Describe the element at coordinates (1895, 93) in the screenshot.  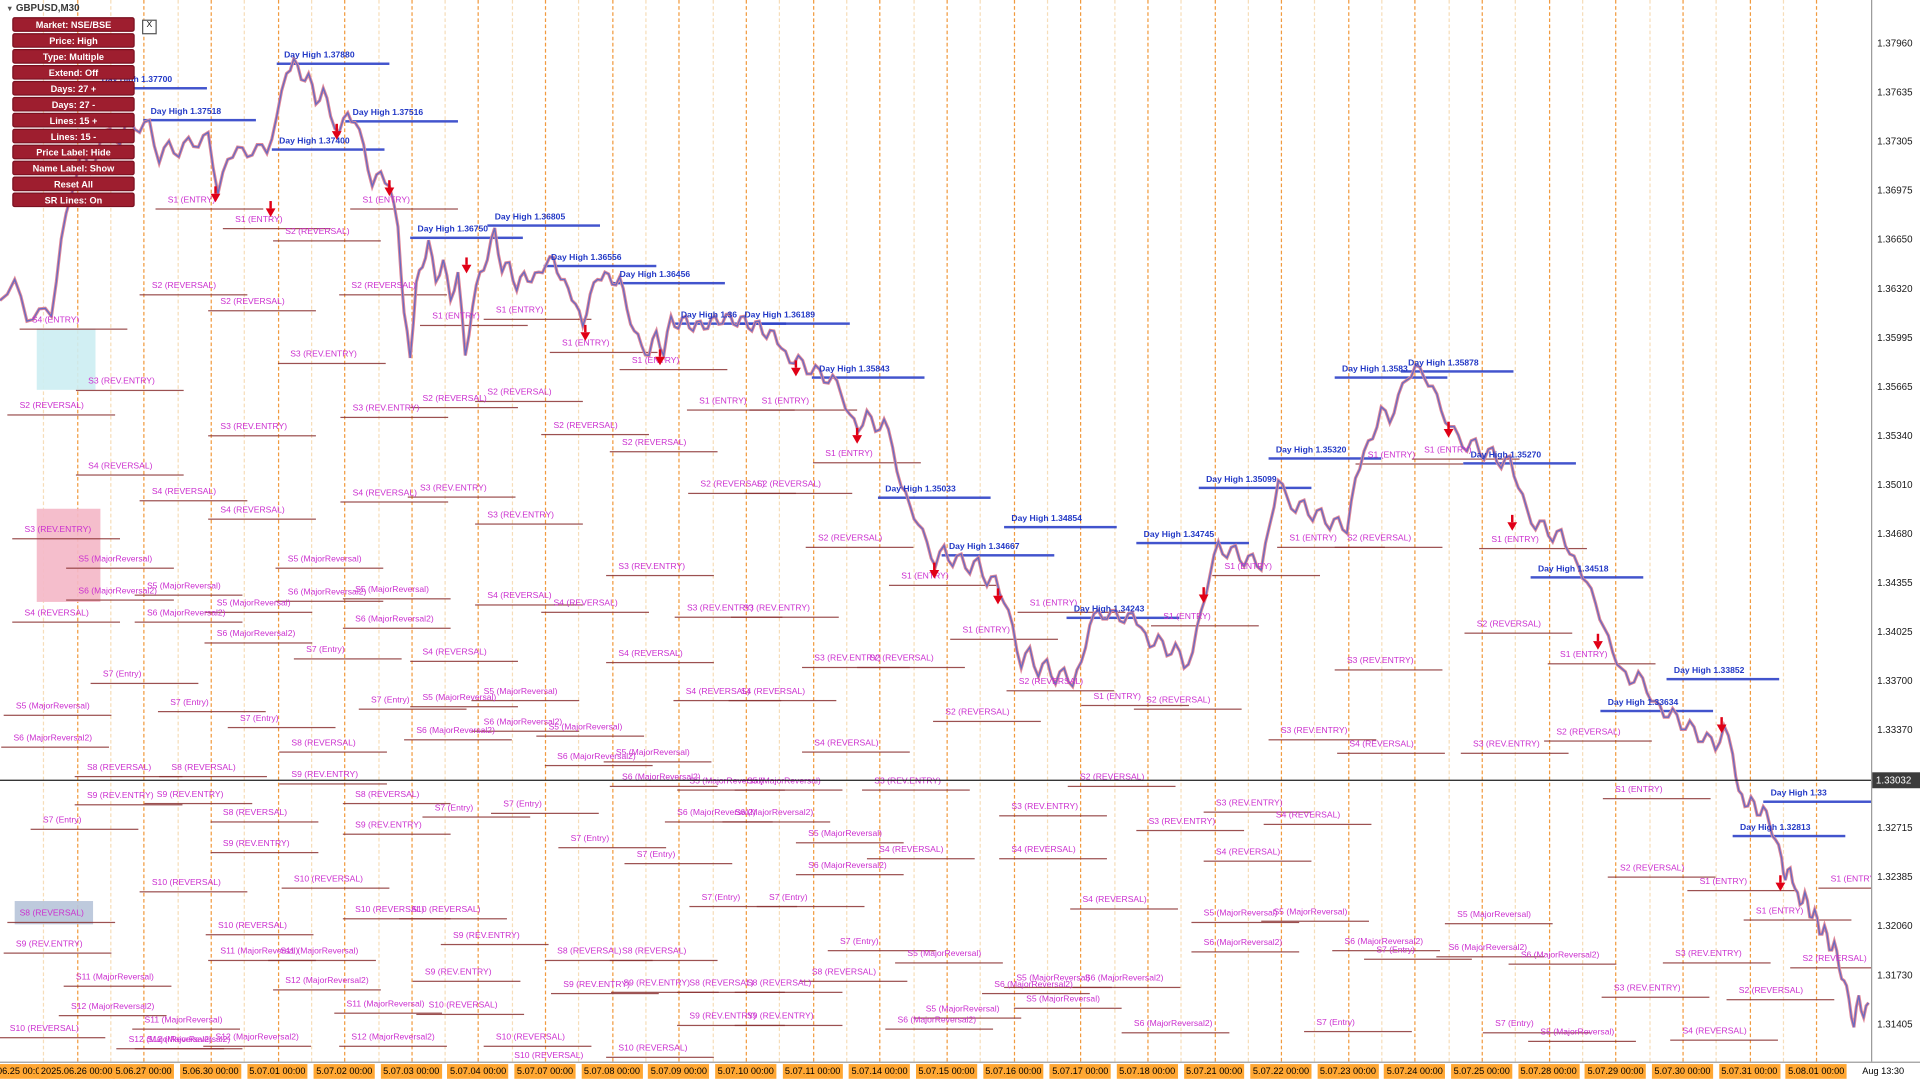
I see `price-tick-label: 1.37635` at that location.